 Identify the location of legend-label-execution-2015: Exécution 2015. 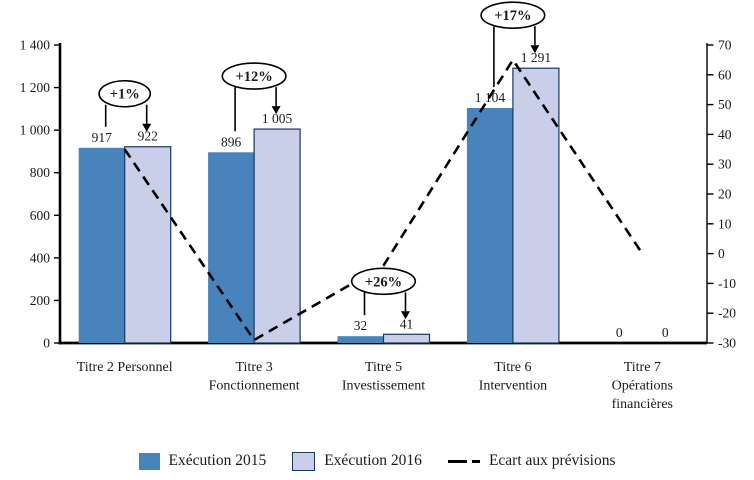
(217, 460).